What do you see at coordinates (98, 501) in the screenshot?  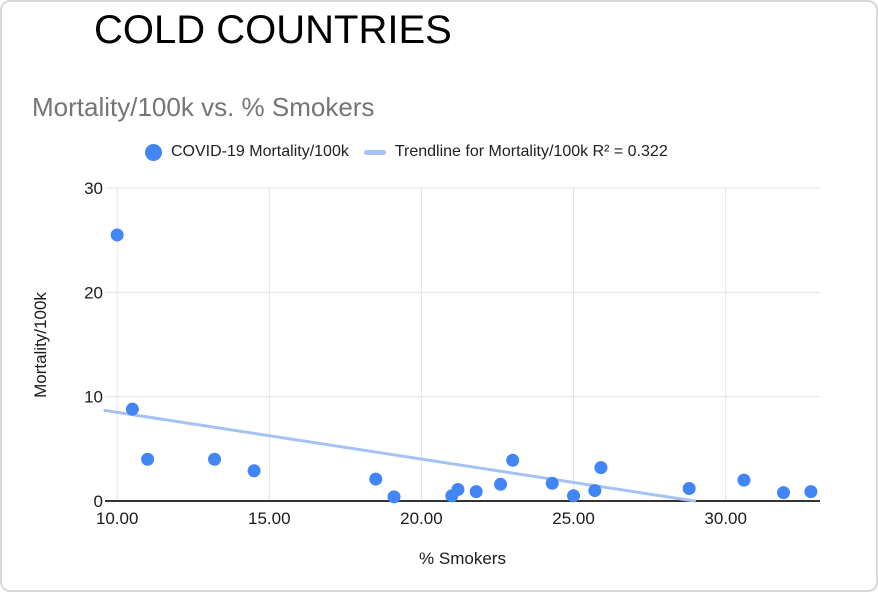 I see `y-tick-label: 0` at bounding box center [98, 501].